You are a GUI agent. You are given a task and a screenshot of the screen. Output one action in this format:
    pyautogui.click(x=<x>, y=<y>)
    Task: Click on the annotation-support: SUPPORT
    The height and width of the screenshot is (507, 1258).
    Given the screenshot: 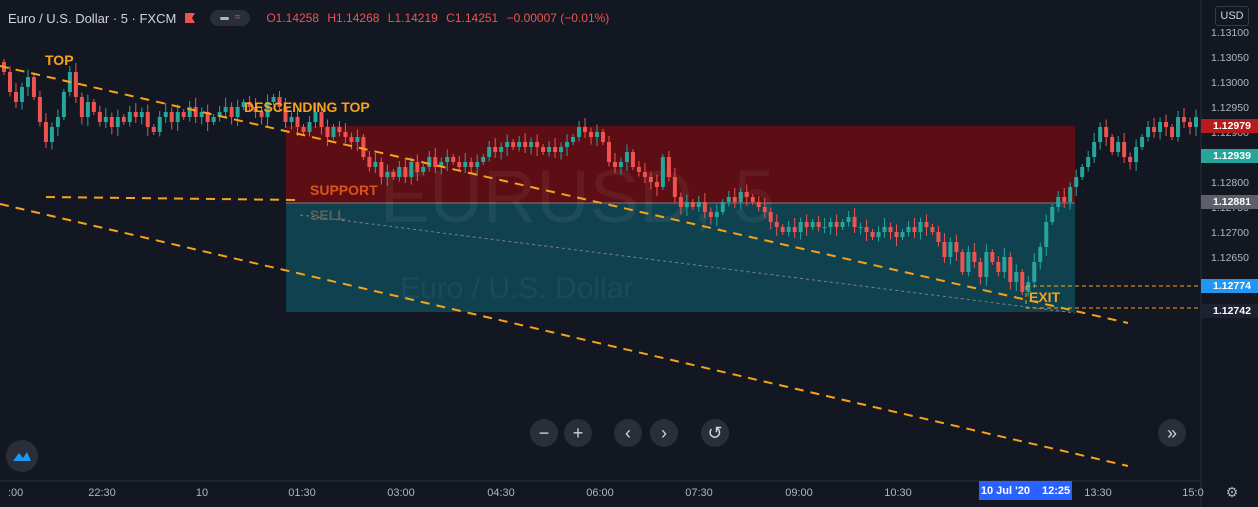 What is the action you would take?
    pyautogui.click(x=344, y=190)
    